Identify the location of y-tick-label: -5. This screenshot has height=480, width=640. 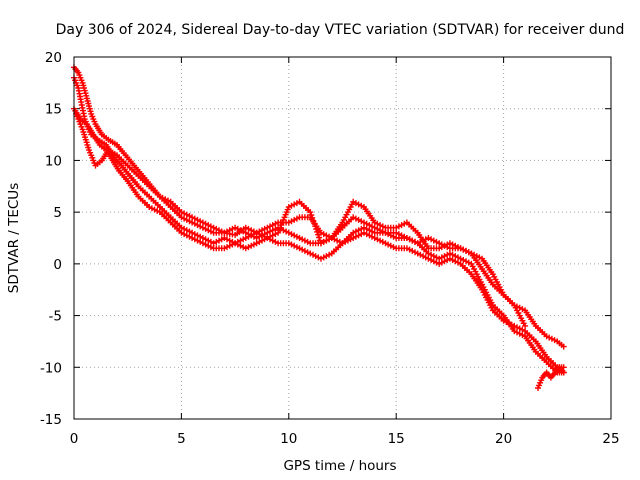
(55, 317).